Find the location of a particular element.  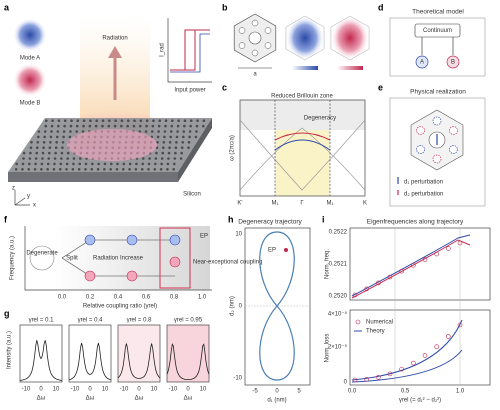

mode-a is located at coordinates (132, 240).